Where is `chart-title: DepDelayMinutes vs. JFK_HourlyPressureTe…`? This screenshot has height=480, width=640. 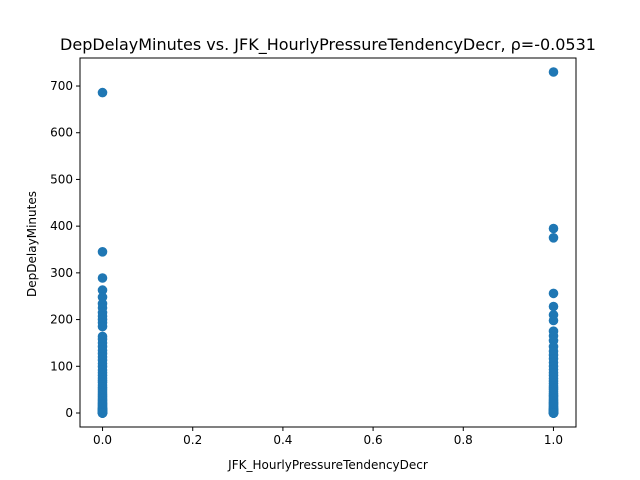
chart-title: DepDelayMinutes vs. JFK_HourlyPressureTe… is located at coordinates (328, 45).